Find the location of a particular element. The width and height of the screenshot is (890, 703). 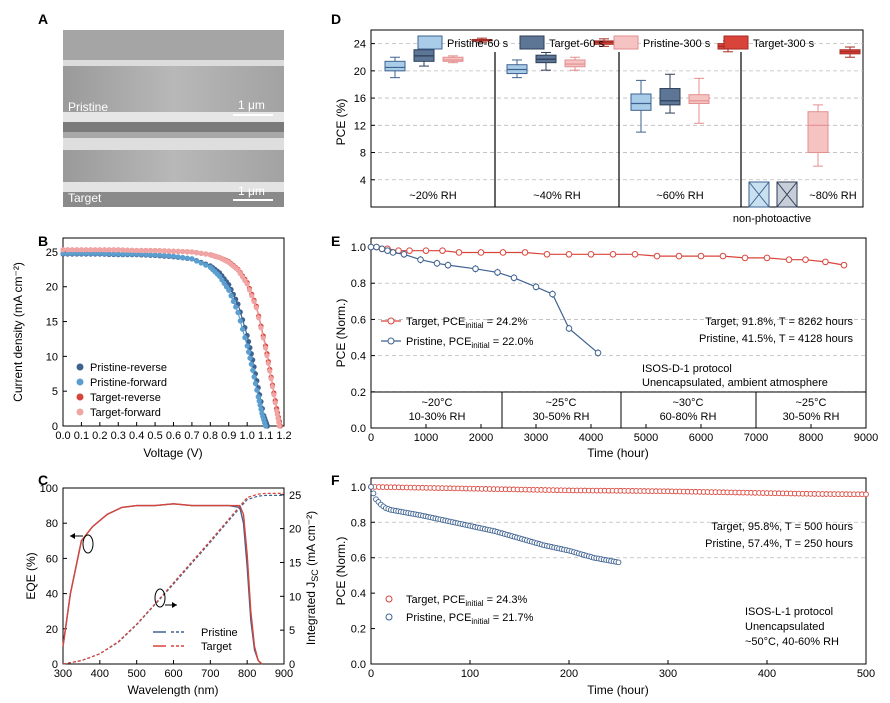

legend-item: Target-300 s is located at coordinates (784, 44).